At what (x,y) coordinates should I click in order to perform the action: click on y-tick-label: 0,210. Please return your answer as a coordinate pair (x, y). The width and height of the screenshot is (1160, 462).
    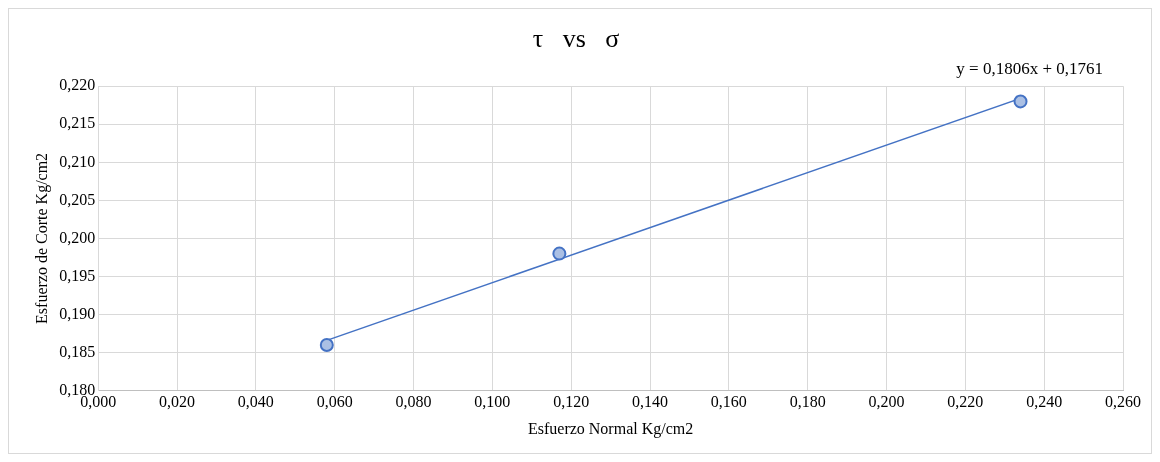
    Looking at the image, I should click on (77, 161).